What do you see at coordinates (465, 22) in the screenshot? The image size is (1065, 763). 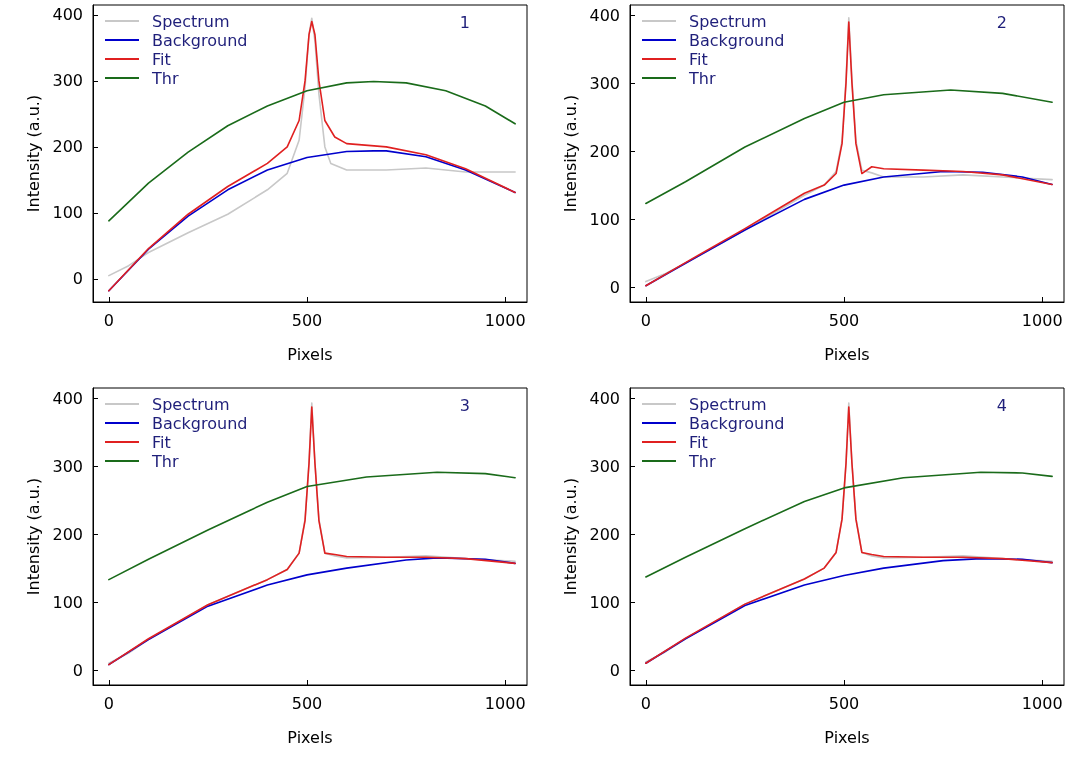 I see `annotation: 1` at bounding box center [465, 22].